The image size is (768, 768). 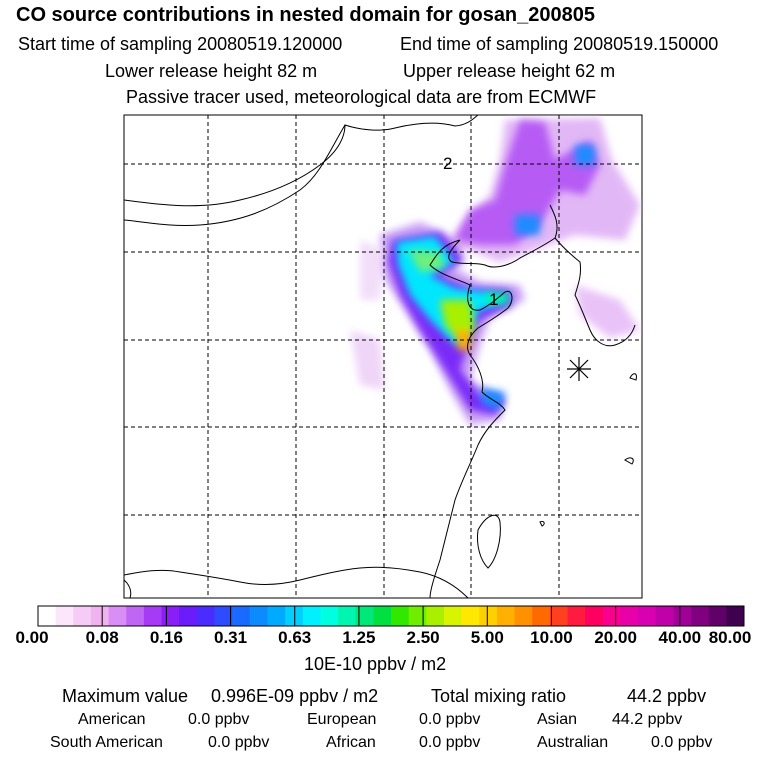 I want to click on colorbar, so click(x=391, y=616).